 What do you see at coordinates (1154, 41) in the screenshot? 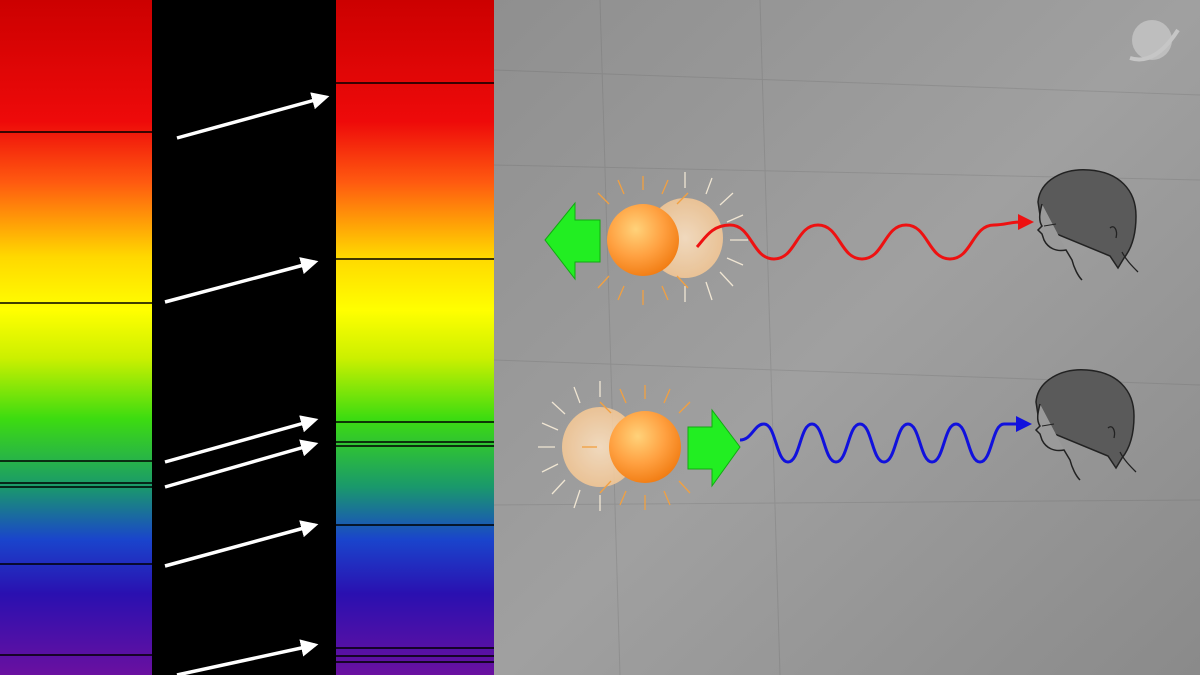
I see `planet-logo-icon` at bounding box center [1154, 41].